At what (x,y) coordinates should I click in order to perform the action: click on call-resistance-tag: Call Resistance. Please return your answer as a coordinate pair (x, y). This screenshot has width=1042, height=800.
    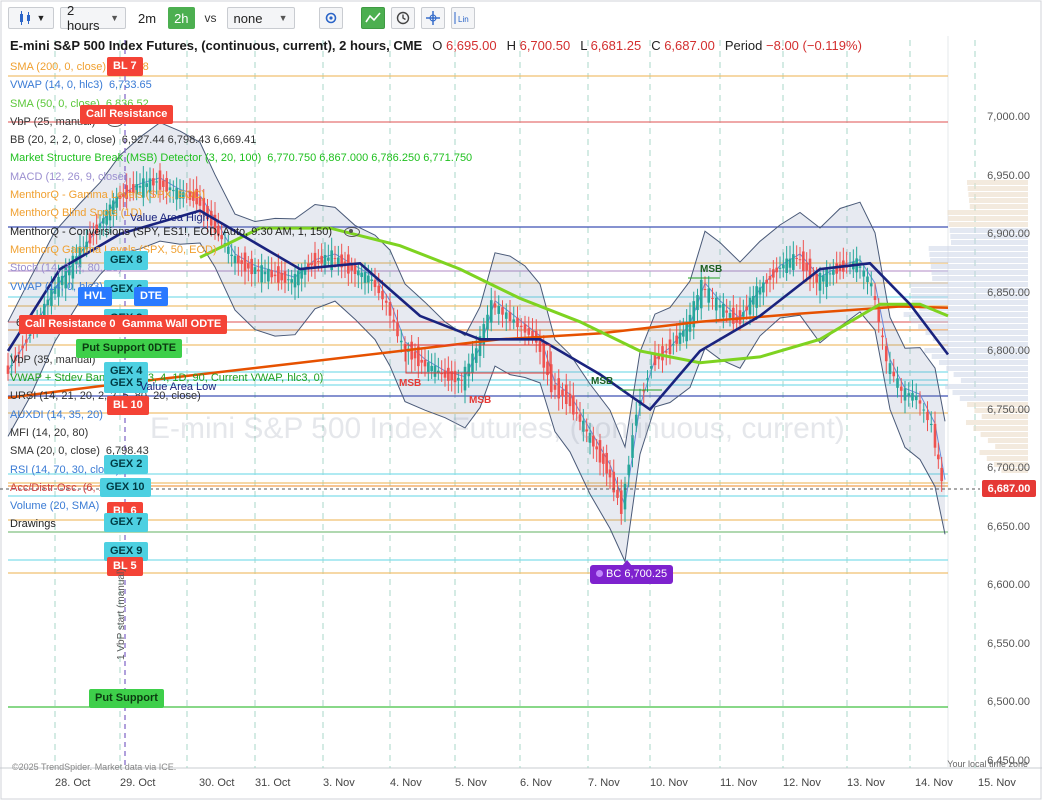
    Looking at the image, I should click on (127, 114).